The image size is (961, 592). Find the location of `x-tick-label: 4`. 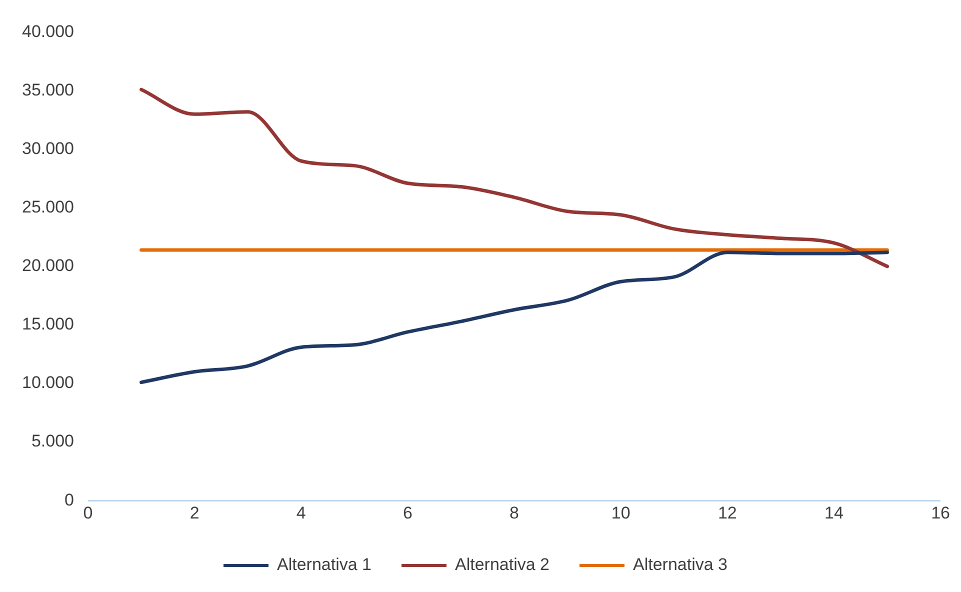

x-tick-label: 4 is located at coordinates (301, 512).